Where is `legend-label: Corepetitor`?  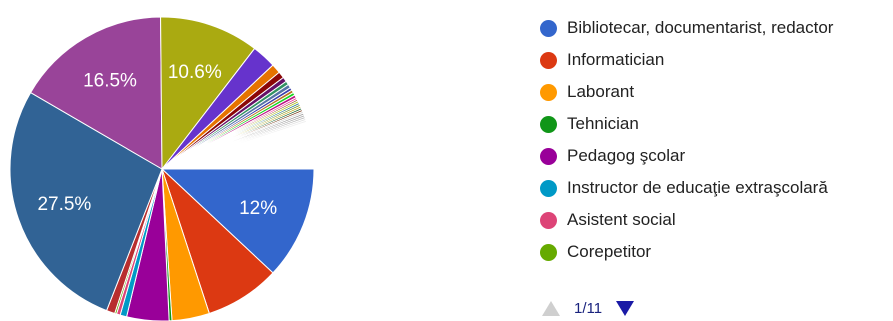
legend-label: Corepetitor is located at coordinates (609, 251).